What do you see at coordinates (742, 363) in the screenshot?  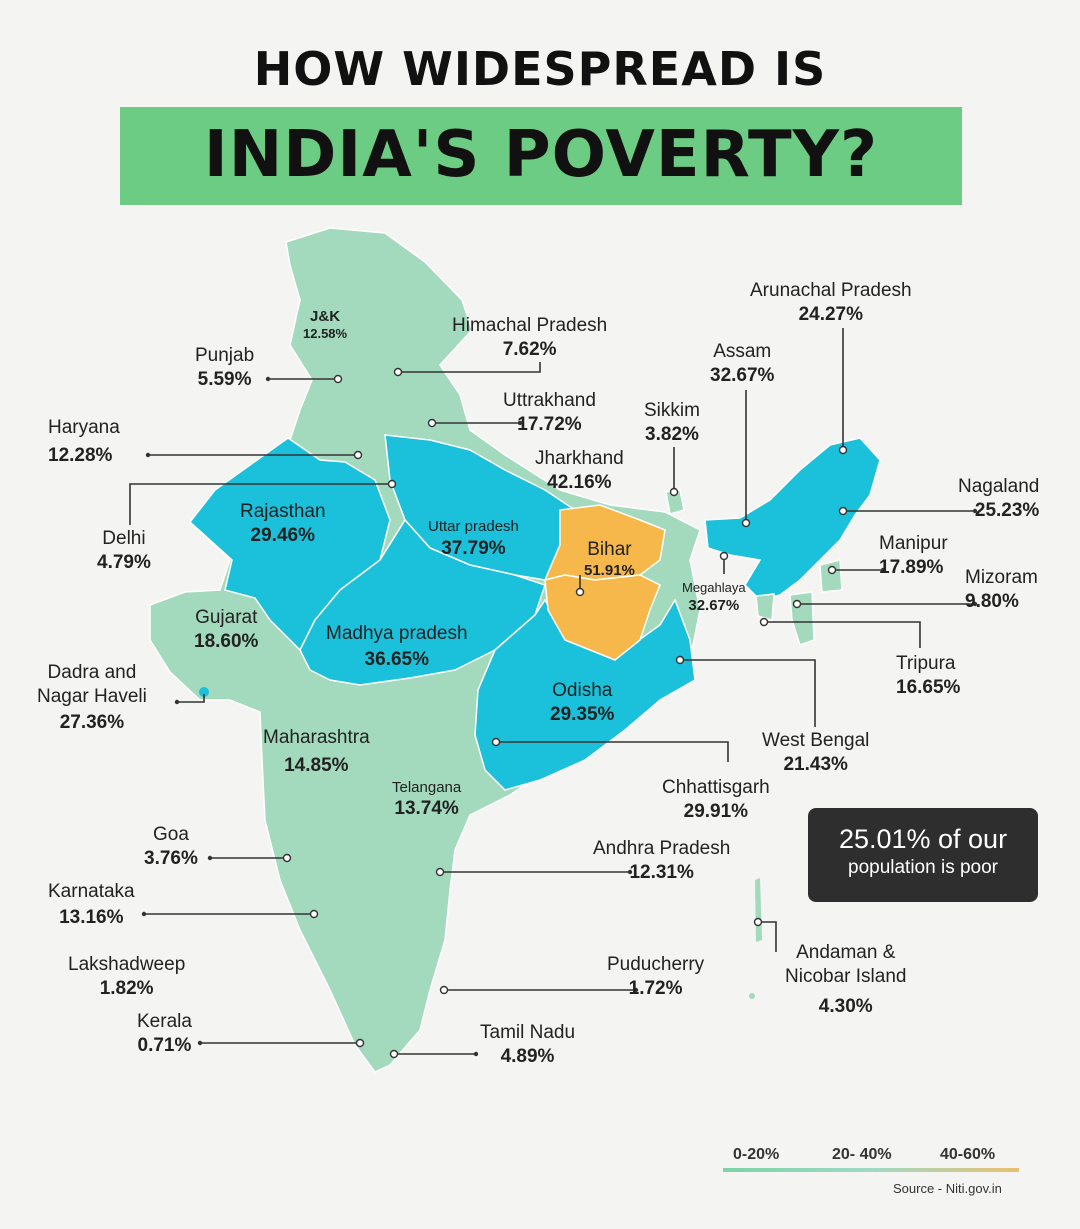 I see `label-assam: Assam 32.67%` at bounding box center [742, 363].